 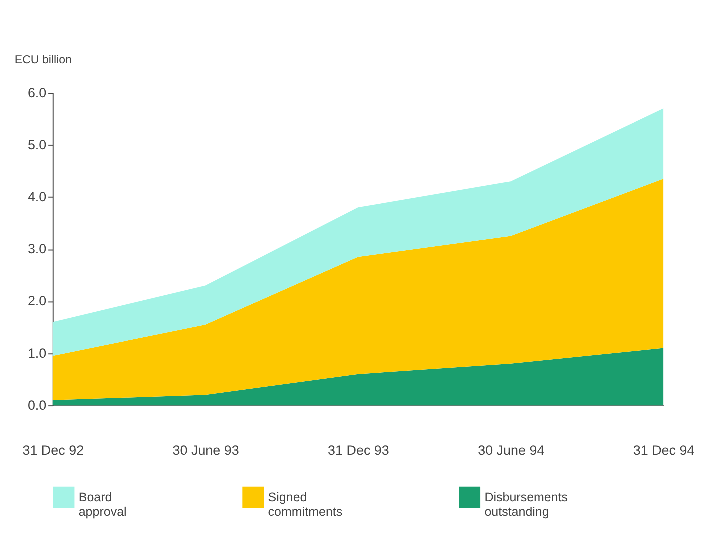 What do you see at coordinates (37, 144) in the screenshot?
I see `y-tick-label: 5.0` at bounding box center [37, 144].